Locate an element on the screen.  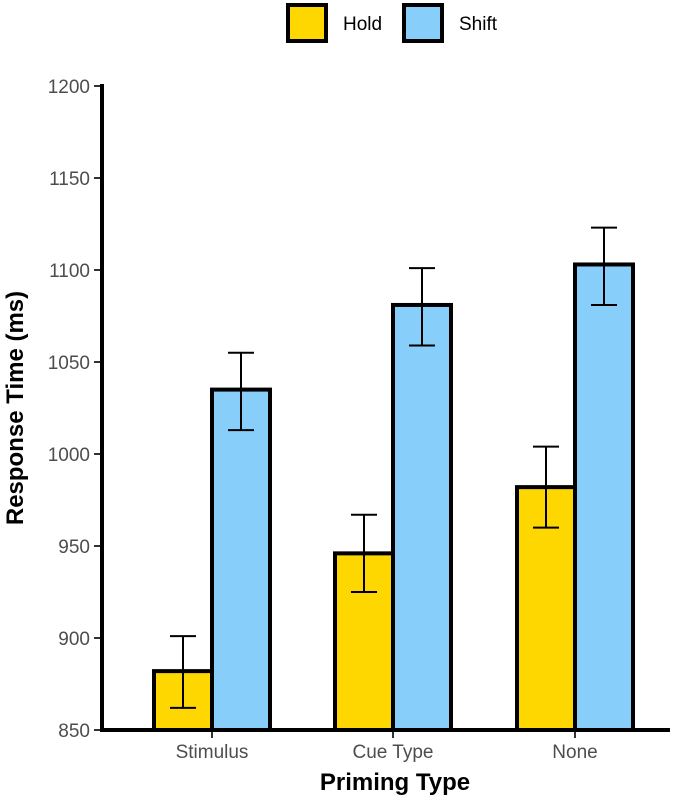
y-tick-label: 1150 is located at coordinates (69, 179).